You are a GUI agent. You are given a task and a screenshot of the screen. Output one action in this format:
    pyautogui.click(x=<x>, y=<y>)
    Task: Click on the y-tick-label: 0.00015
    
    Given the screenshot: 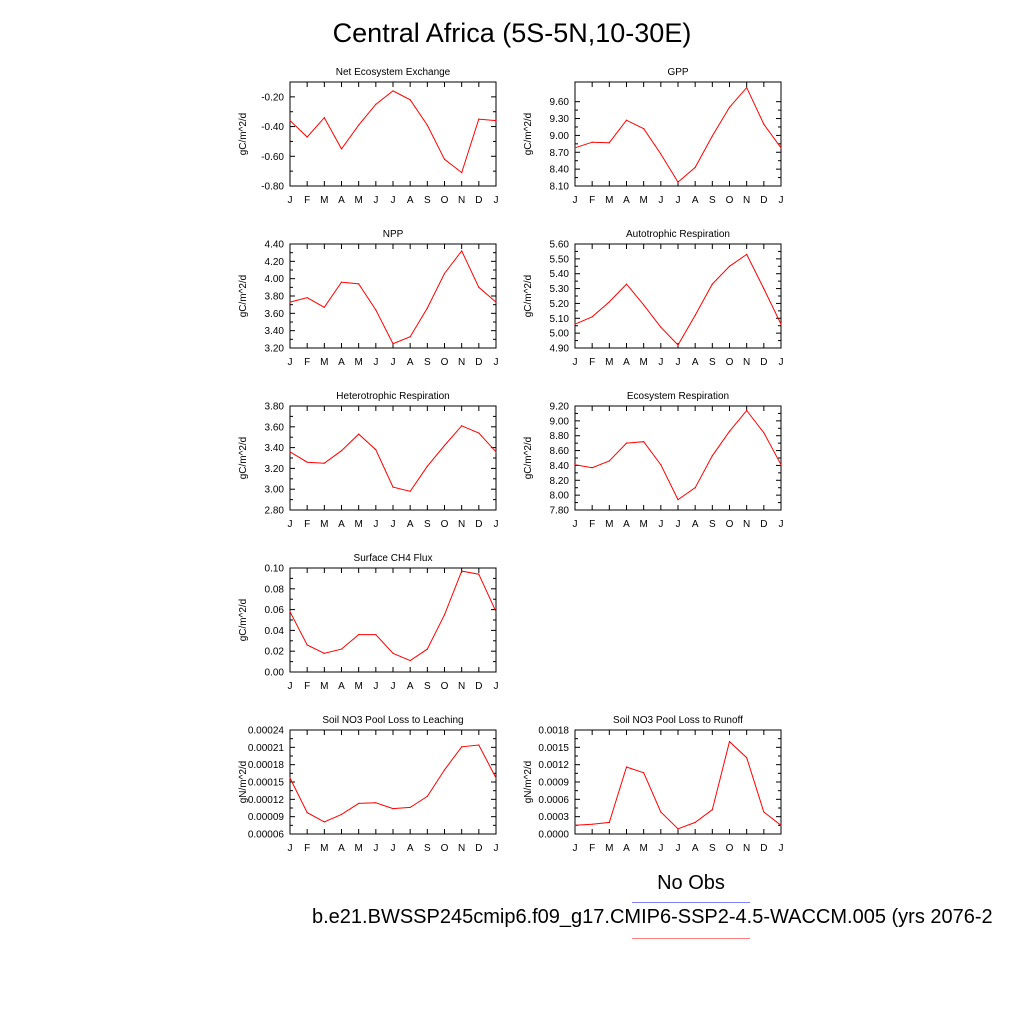 What is the action you would take?
    pyautogui.click(x=266, y=783)
    